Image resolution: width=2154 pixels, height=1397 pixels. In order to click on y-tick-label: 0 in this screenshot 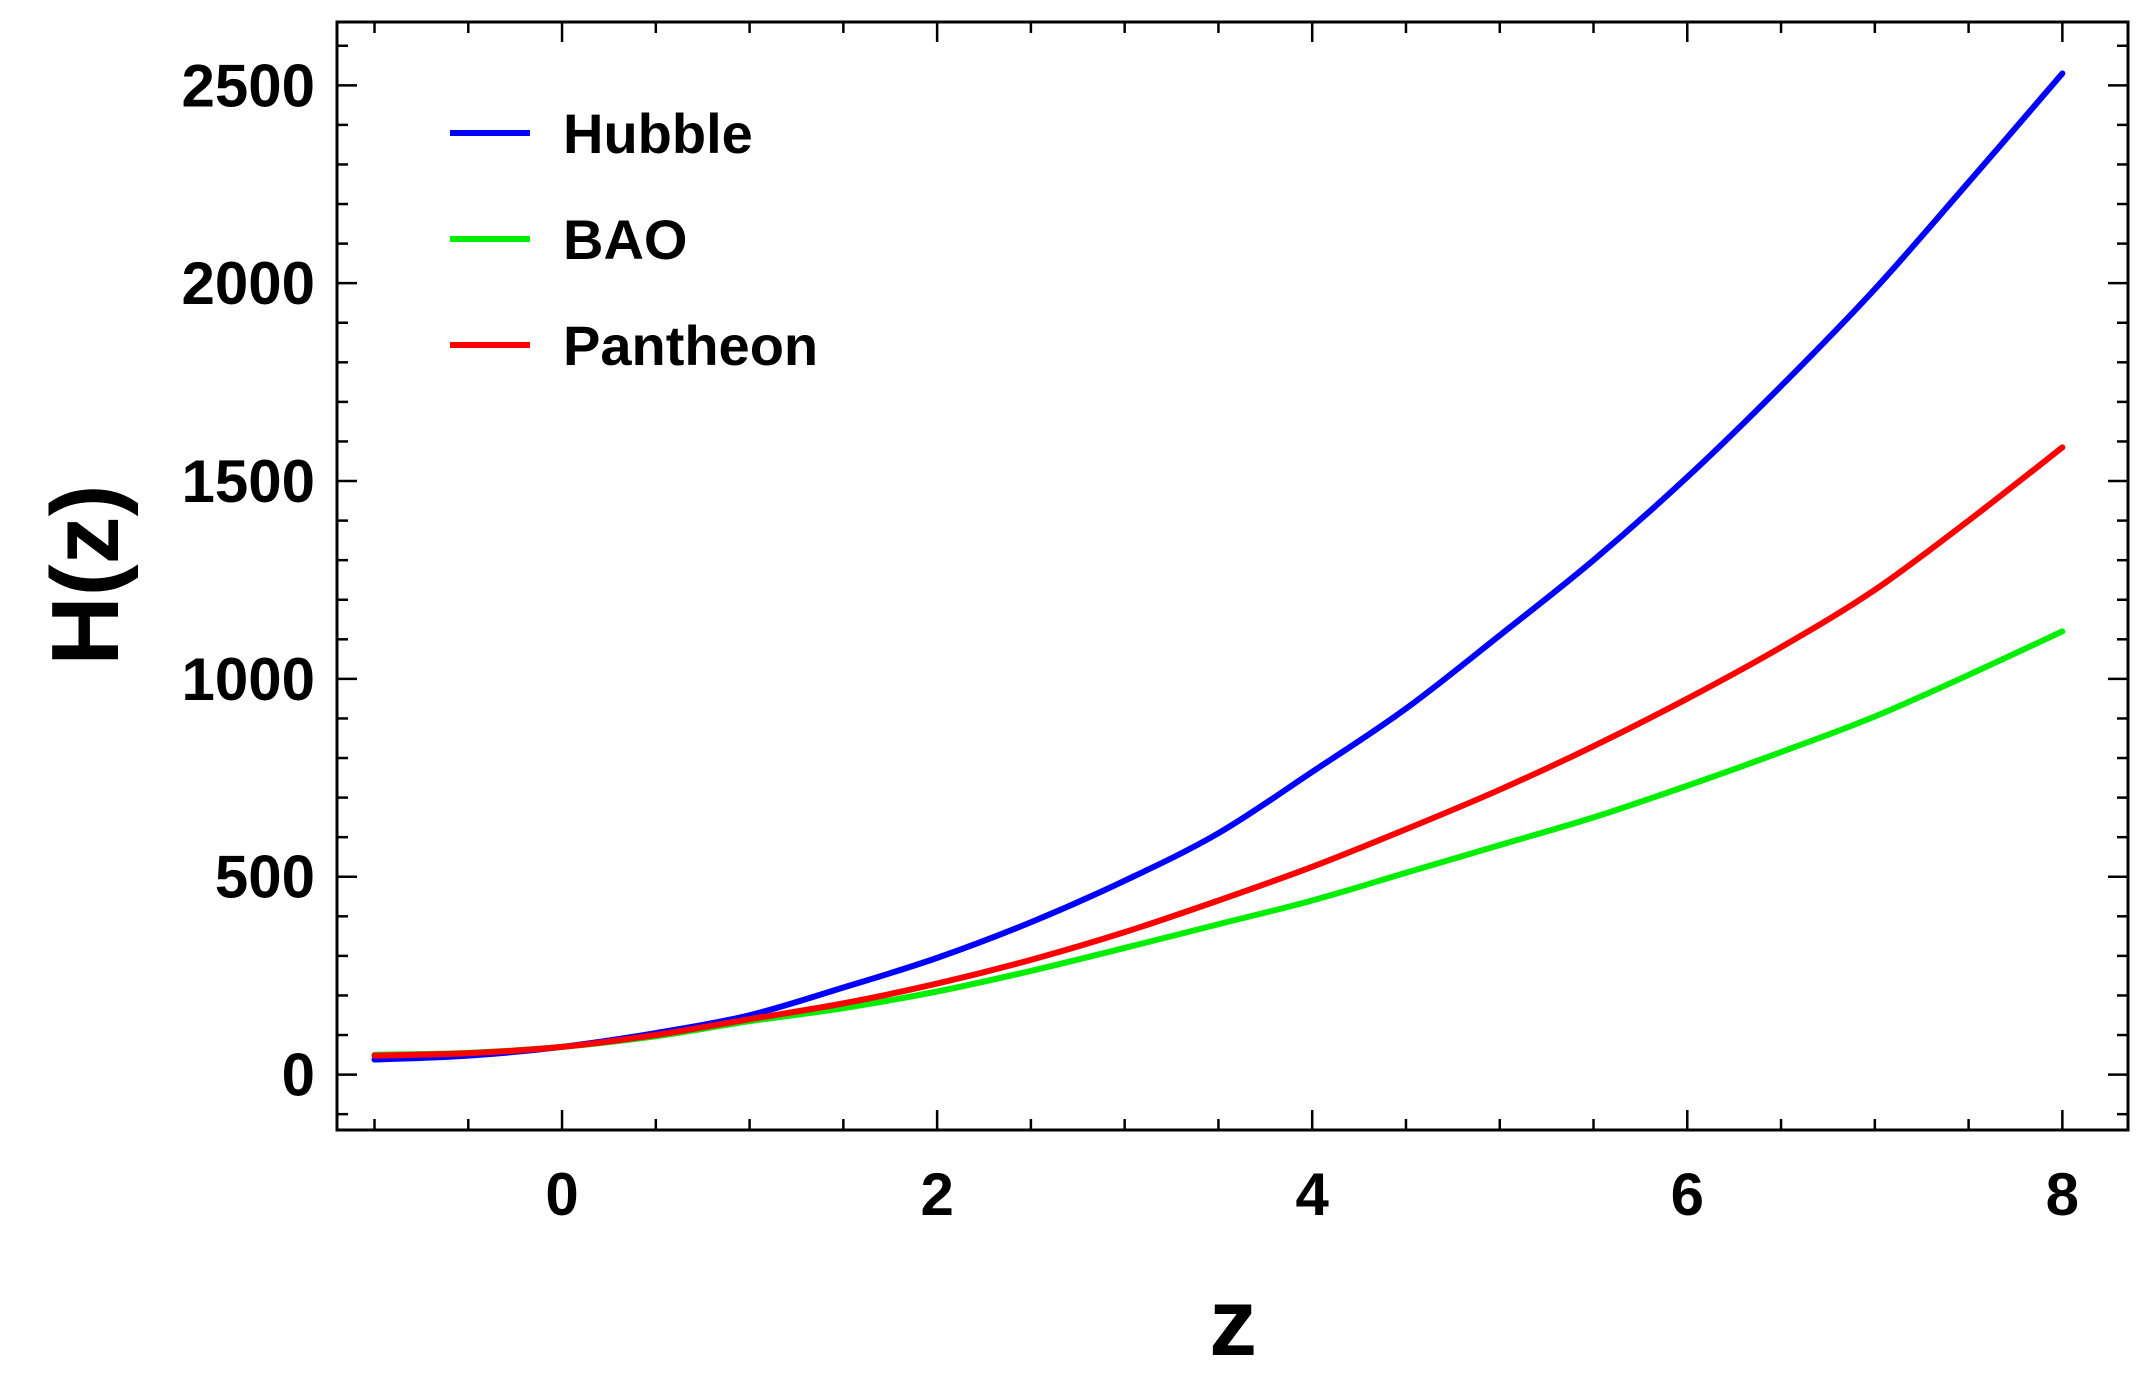, I will do `click(298, 1075)`.